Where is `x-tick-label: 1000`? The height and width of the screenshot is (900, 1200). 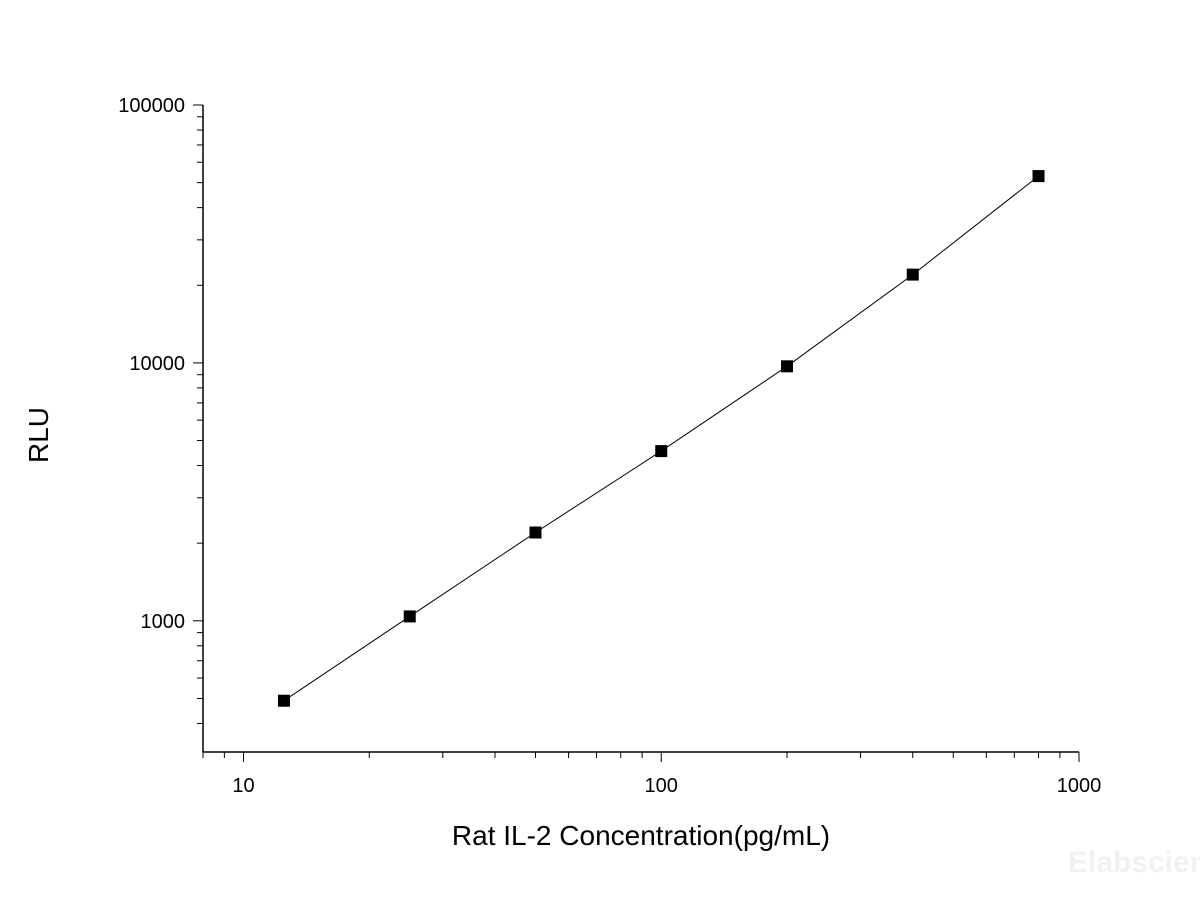
x-tick-label: 1000 is located at coordinates (1079, 786).